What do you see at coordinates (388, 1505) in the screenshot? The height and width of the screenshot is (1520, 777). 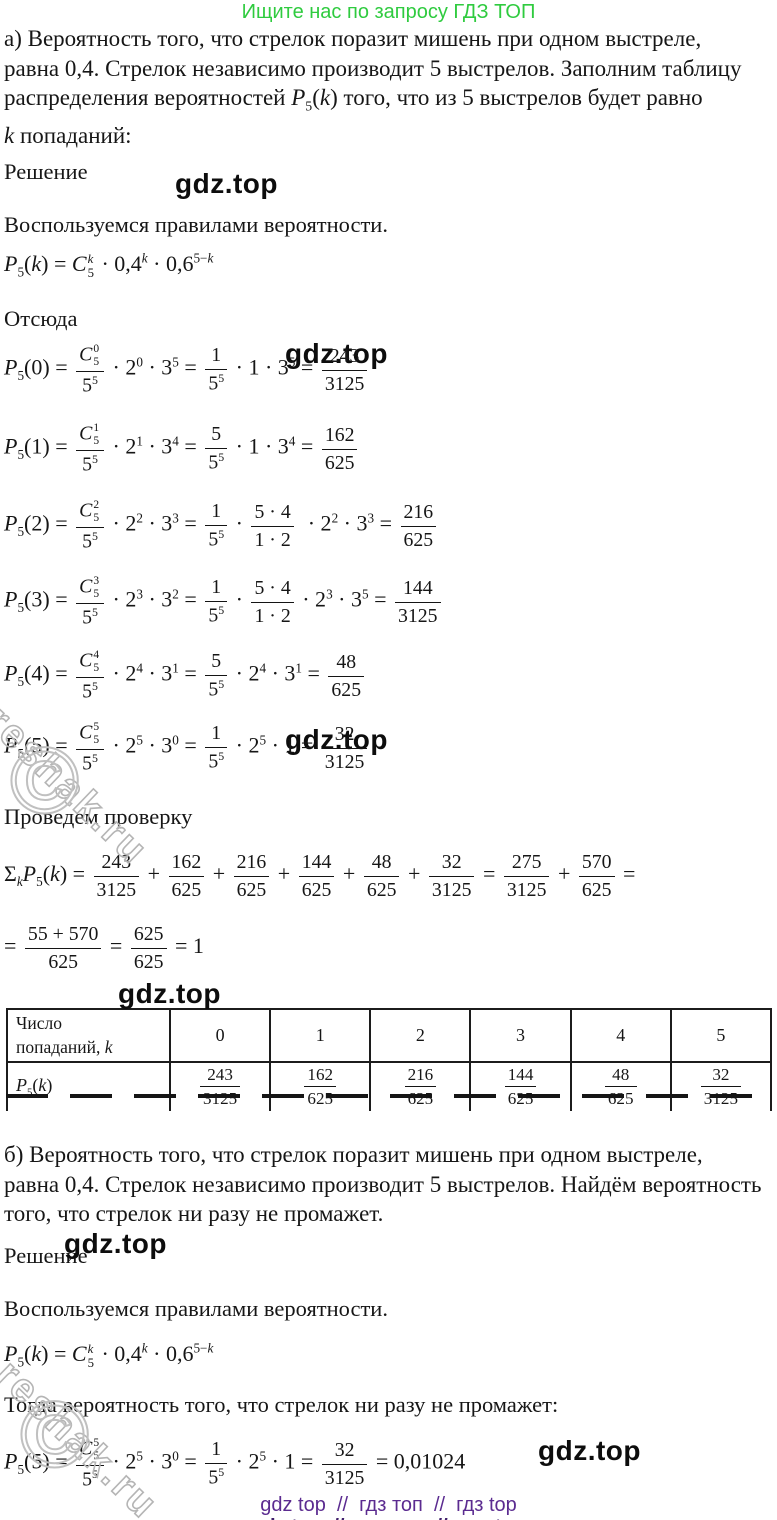 I see `footer-tags: gdz top // гдз топ // гдз top` at bounding box center [388, 1505].